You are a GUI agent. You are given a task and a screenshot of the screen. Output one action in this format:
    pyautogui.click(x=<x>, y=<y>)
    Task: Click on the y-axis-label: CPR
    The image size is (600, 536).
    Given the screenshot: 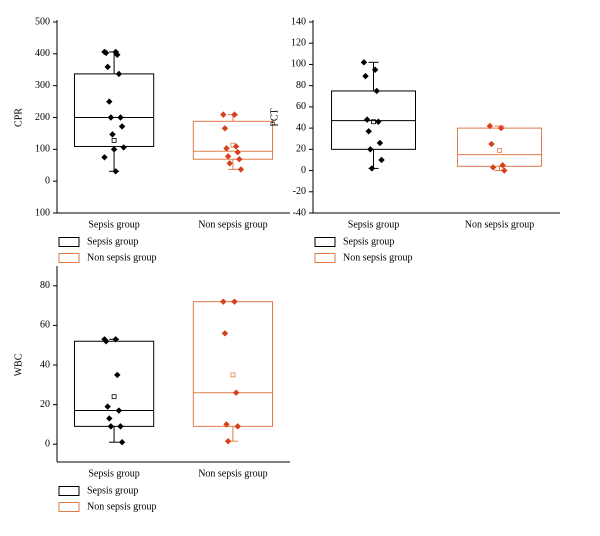 What is the action you would take?
    pyautogui.click(x=18, y=117)
    